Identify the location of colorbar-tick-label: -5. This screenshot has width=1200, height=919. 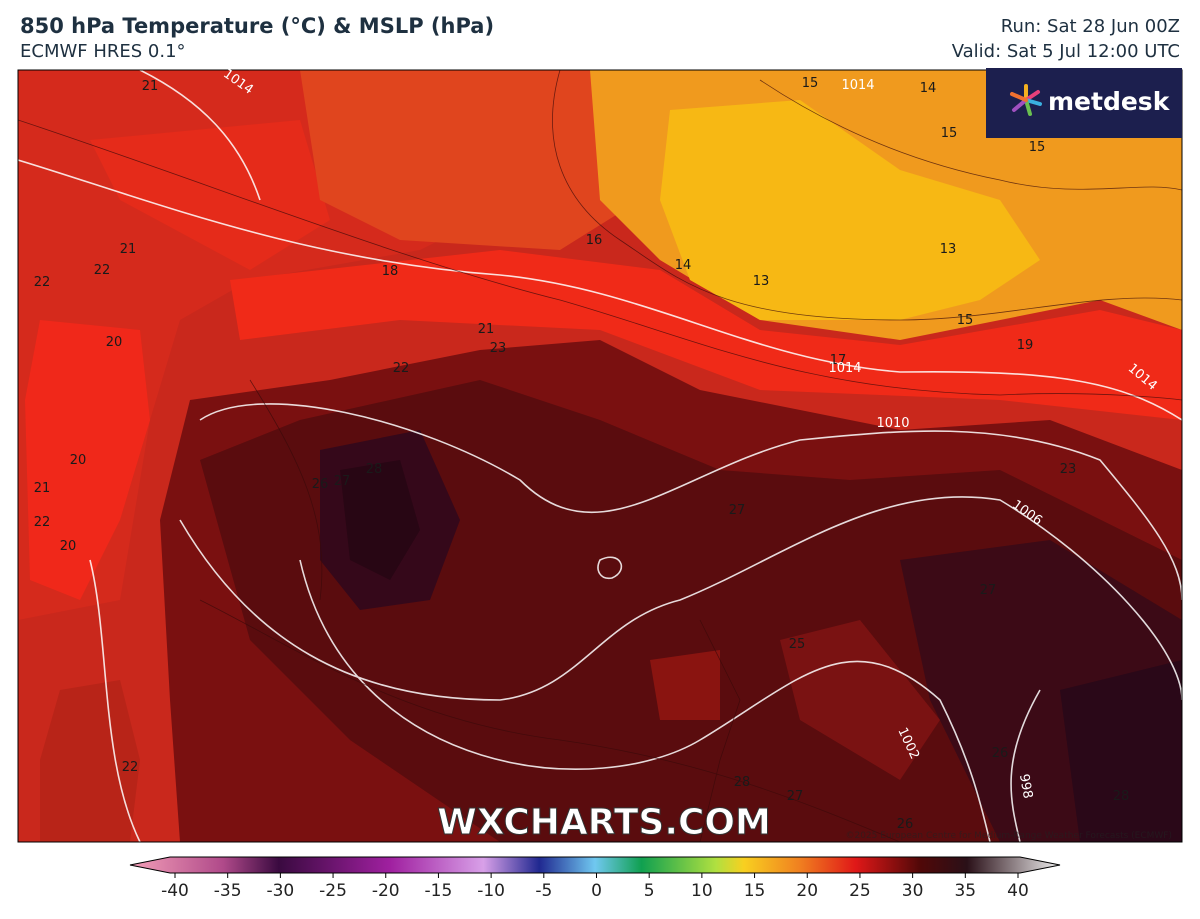
(543, 891).